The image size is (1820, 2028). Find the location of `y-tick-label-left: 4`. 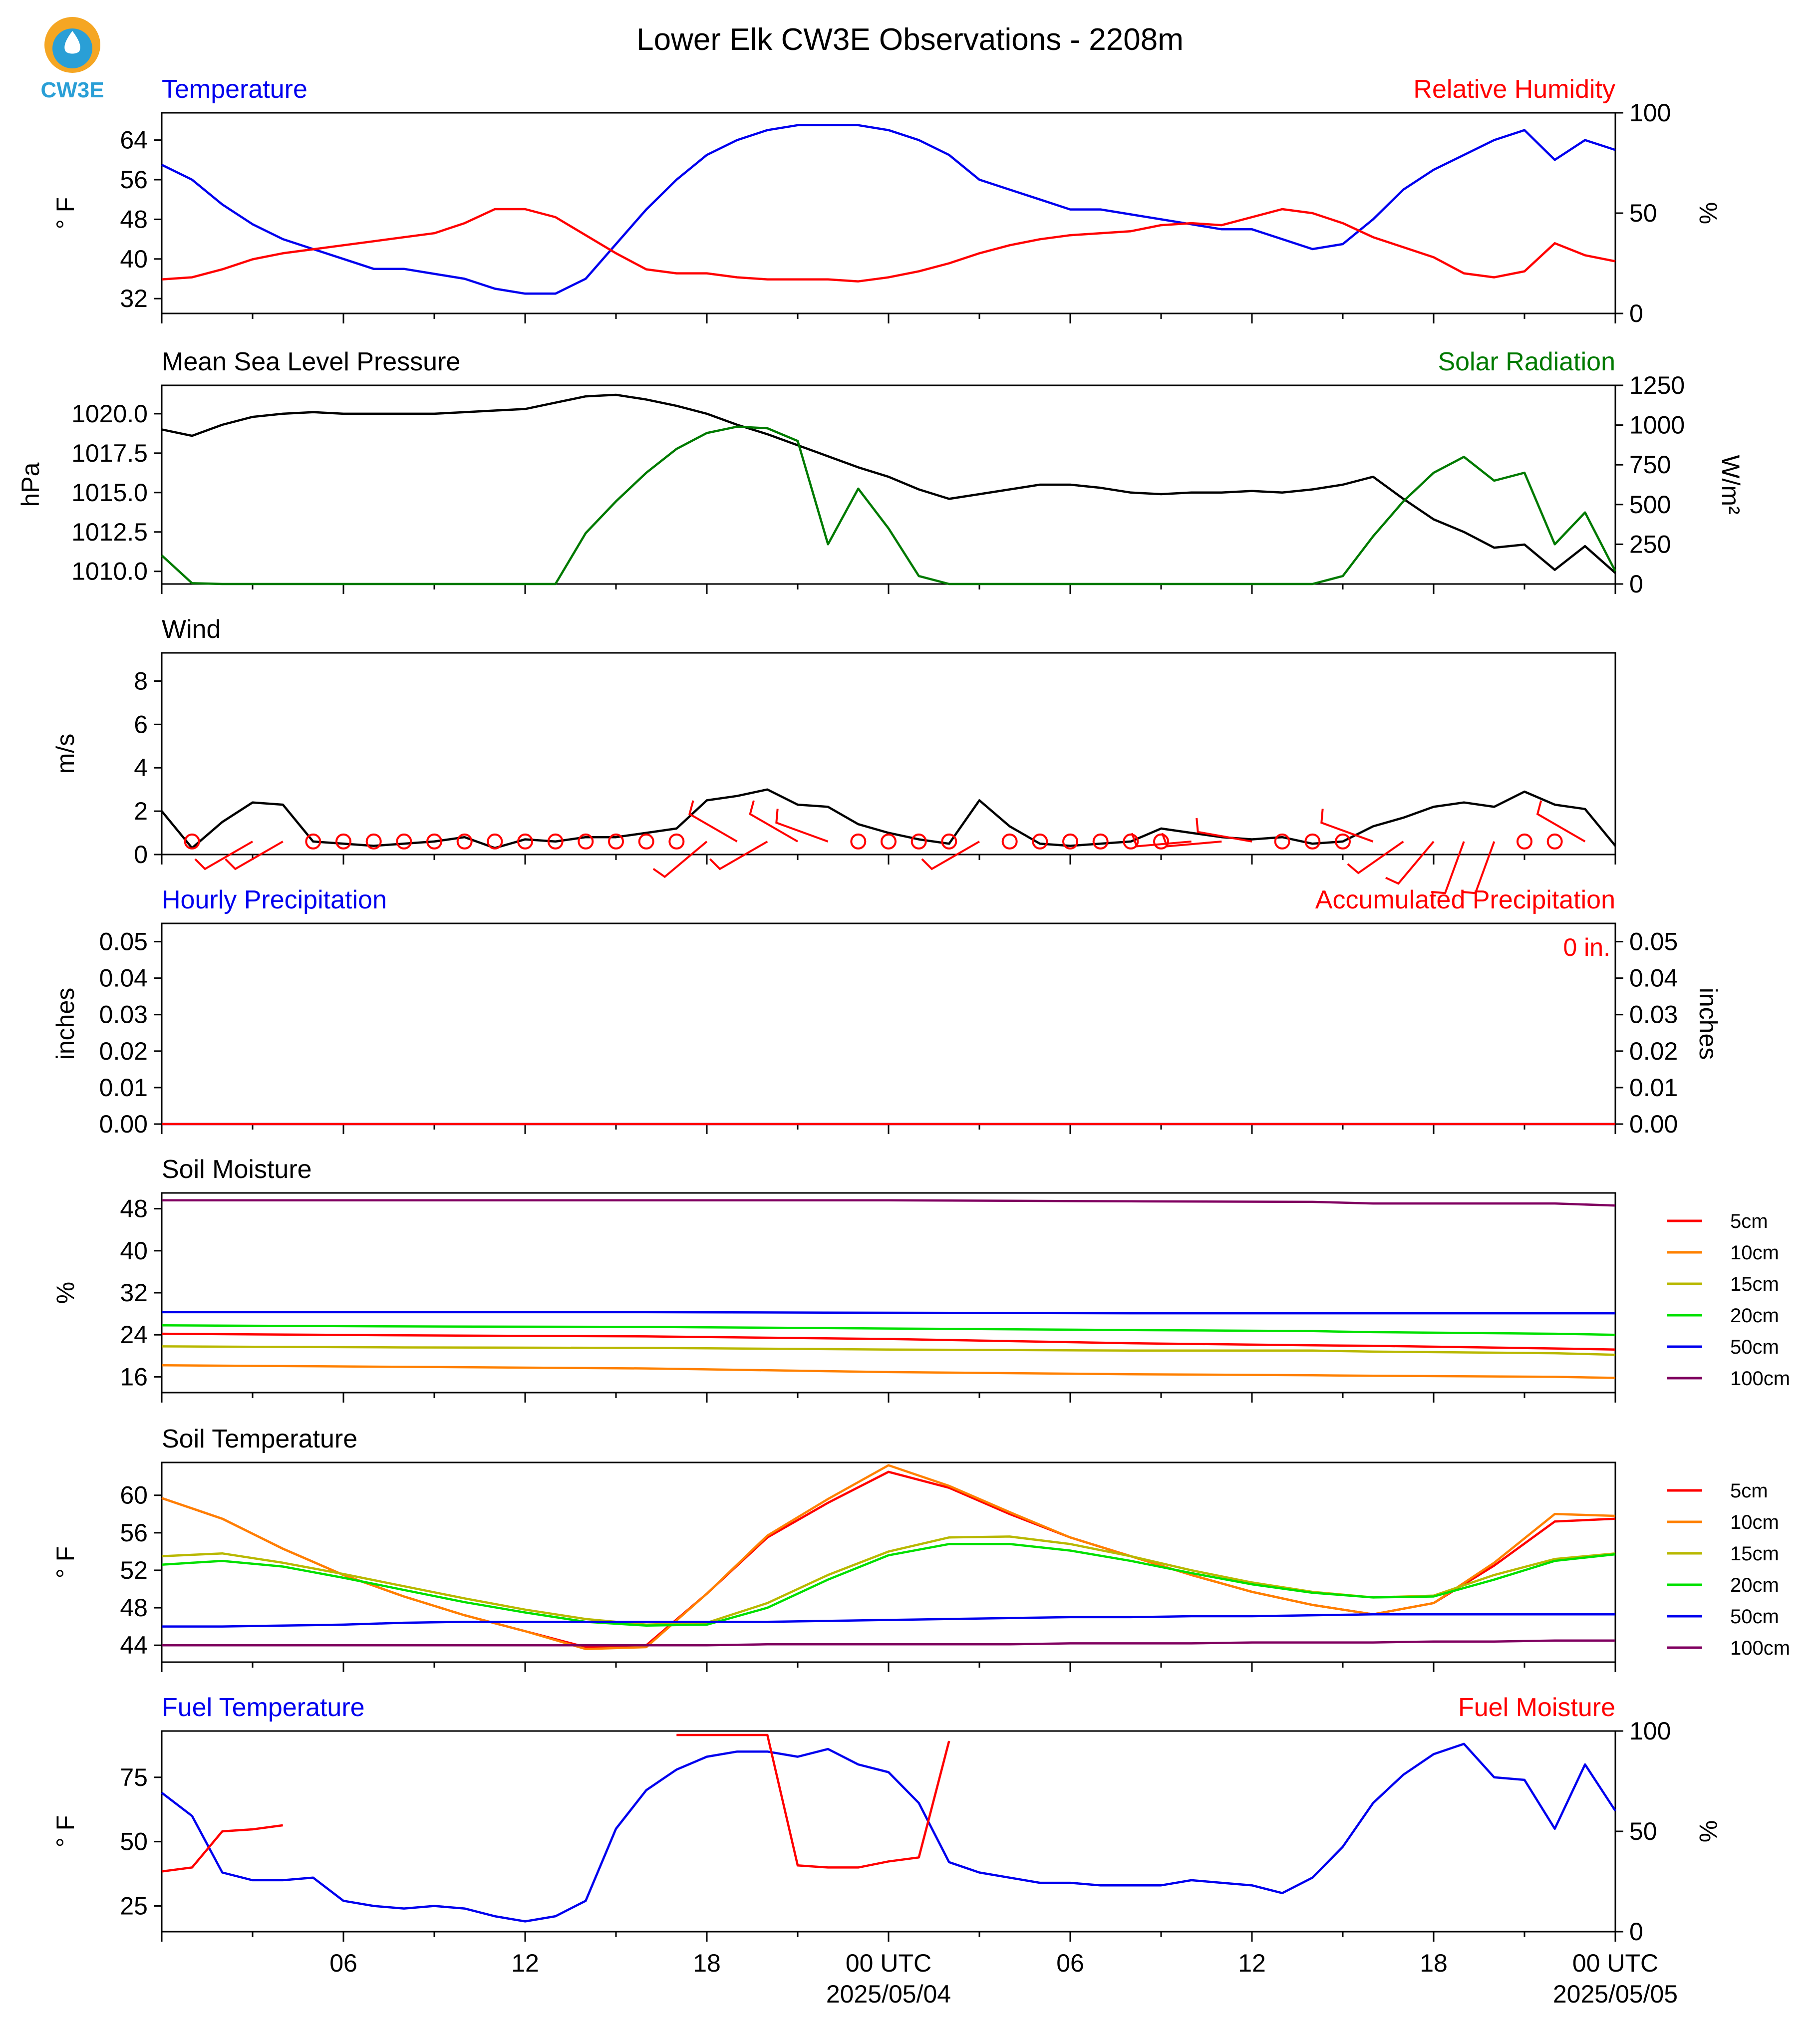

y-tick-label-left: 4 is located at coordinates (141, 768).